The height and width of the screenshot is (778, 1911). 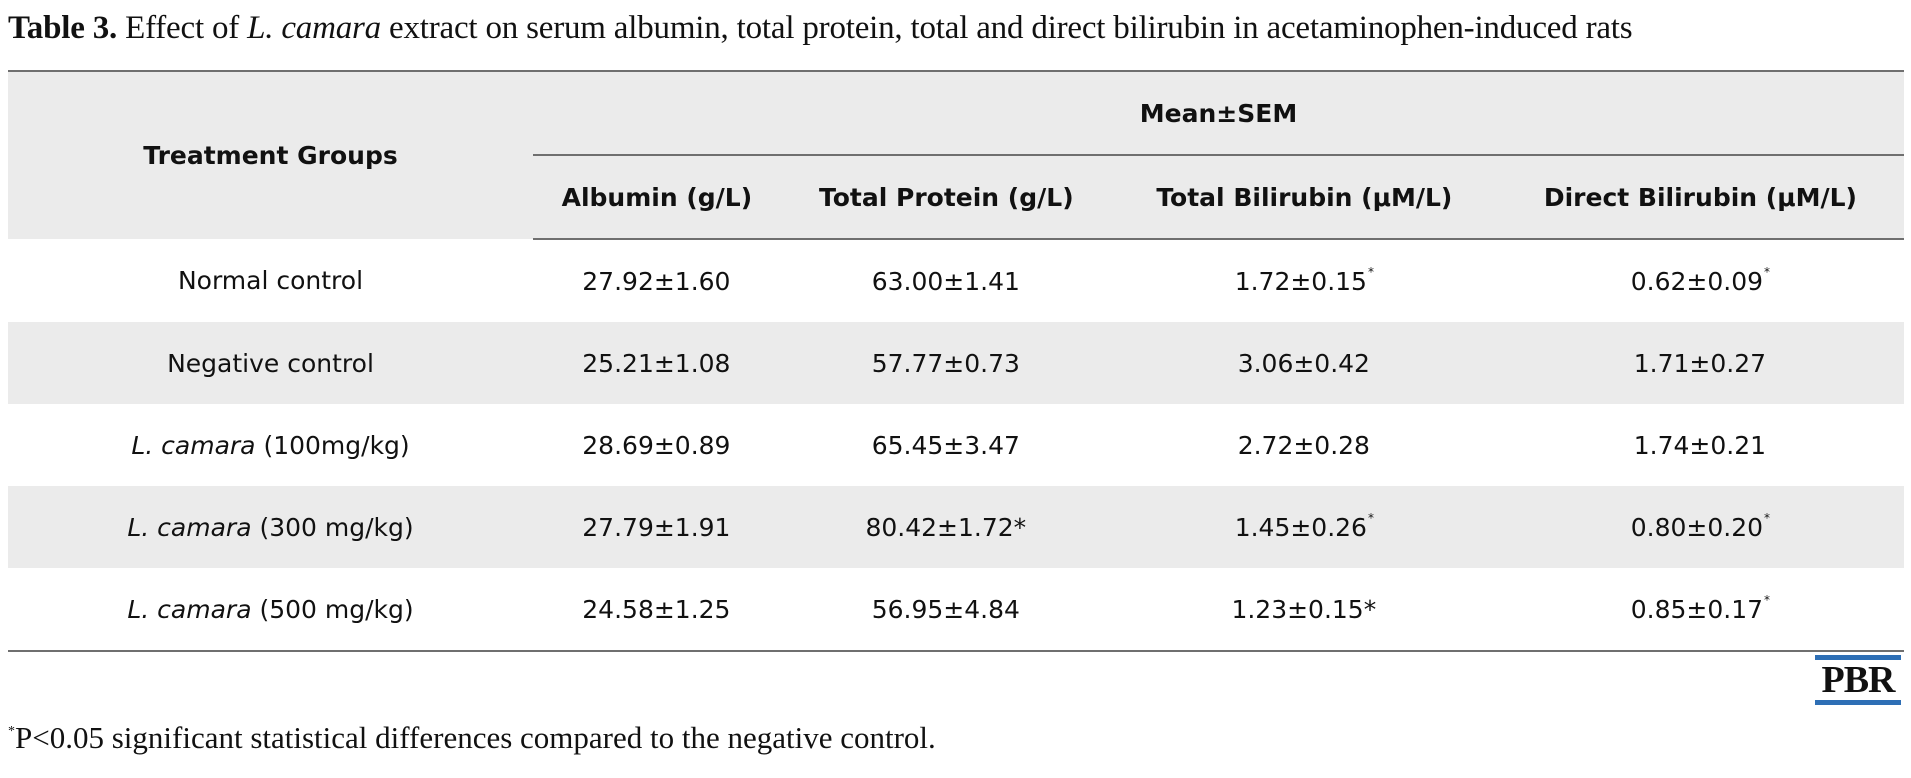 I want to click on header-mean-sem: Mean±SEM, so click(x=1218, y=113).